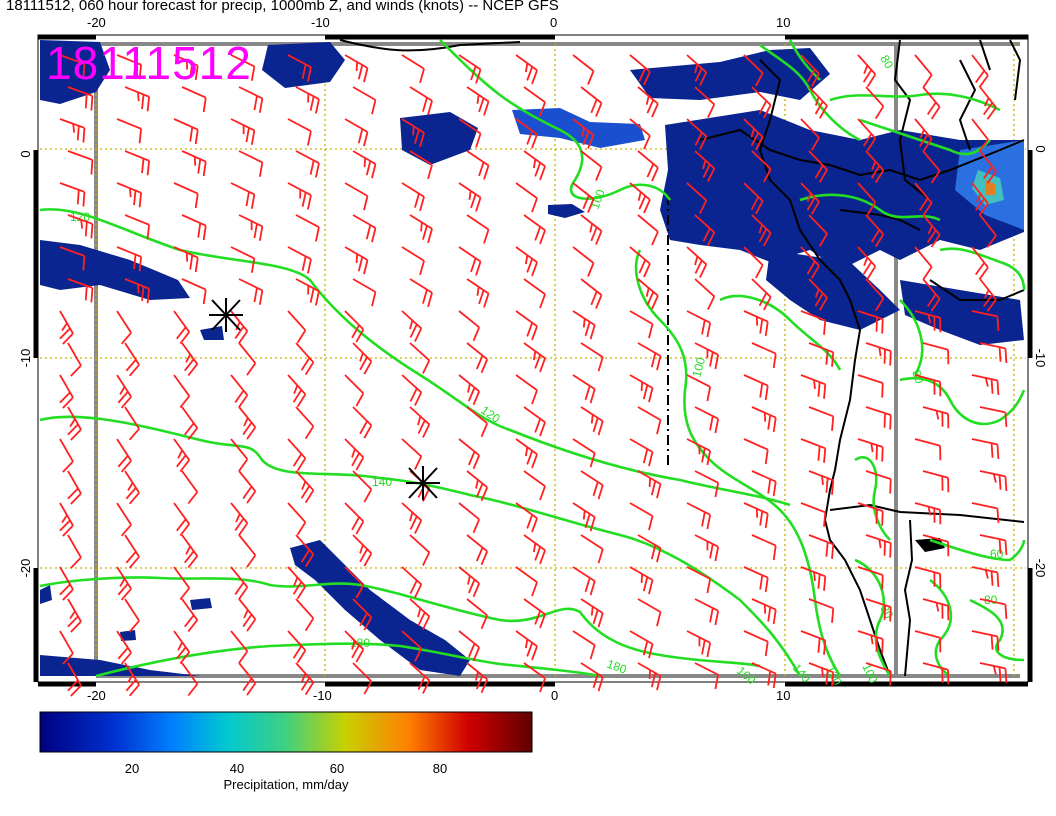  What do you see at coordinates (360, 643) in the screenshot?
I see `contour-label: 180` at bounding box center [360, 643].